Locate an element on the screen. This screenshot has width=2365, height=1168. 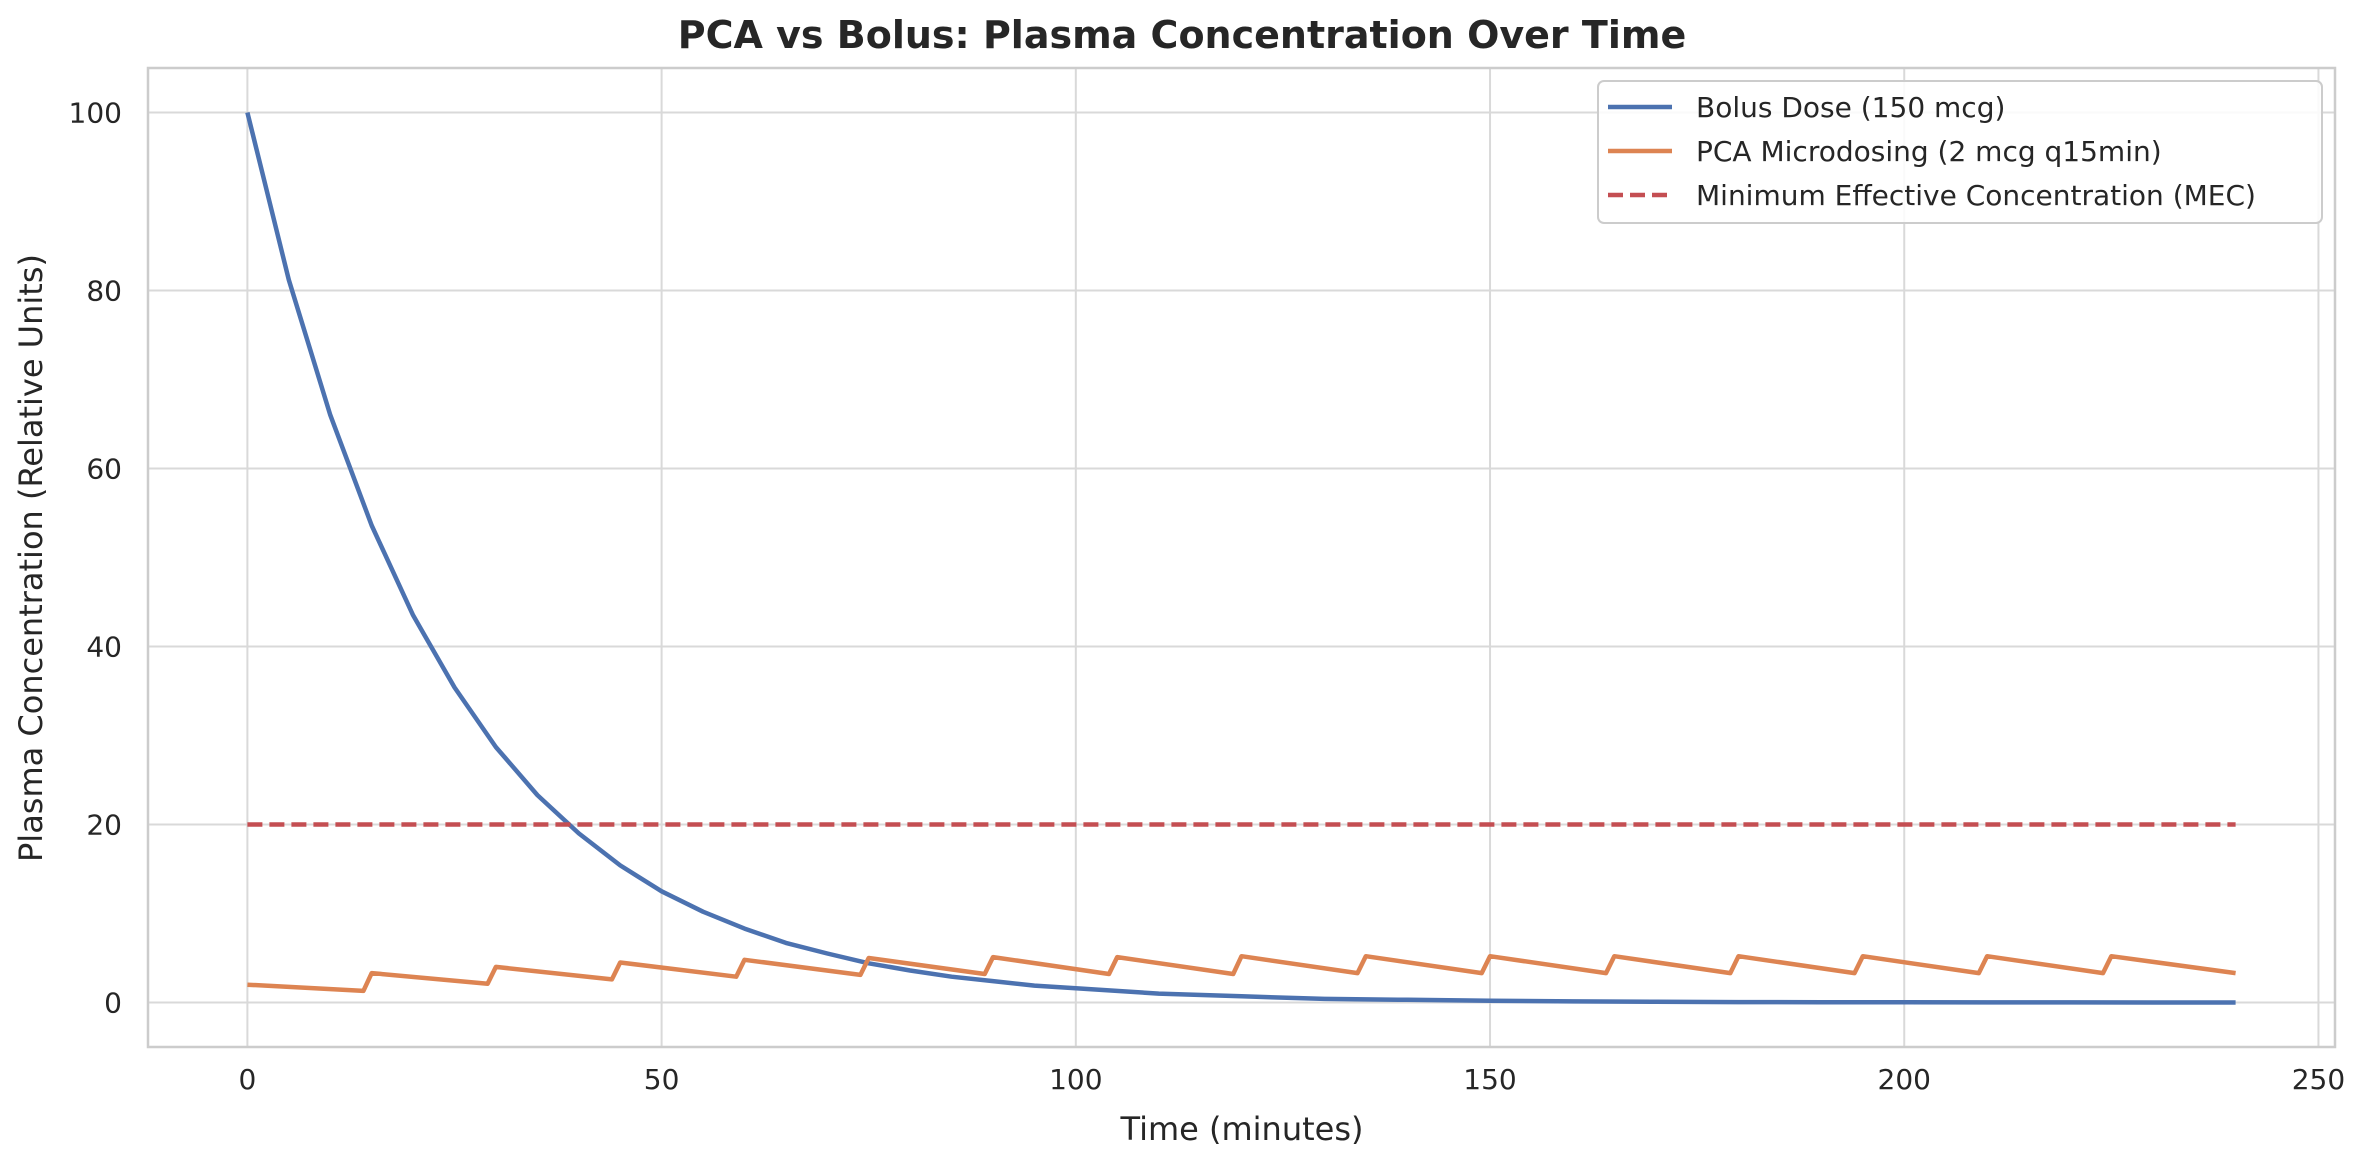
y-tick-label: 80 is located at coordinates (104, 291).